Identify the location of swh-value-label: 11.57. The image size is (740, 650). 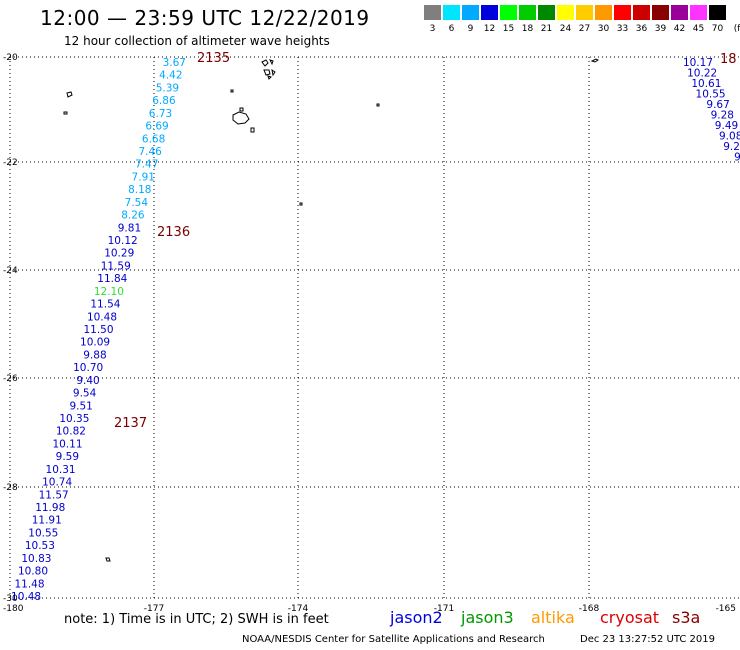
(54, 495).